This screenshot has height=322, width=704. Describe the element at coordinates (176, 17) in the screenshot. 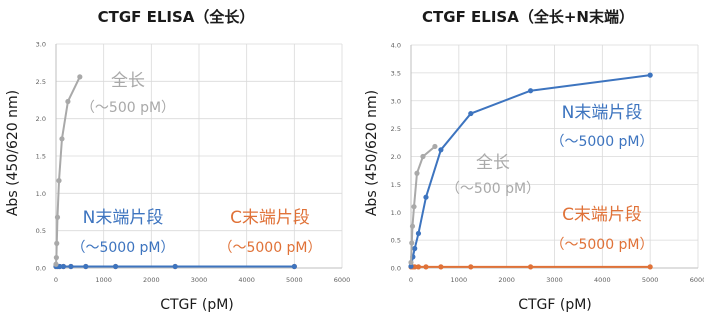

I see `chart-title: CTGF ELISA（全长）` at that location.